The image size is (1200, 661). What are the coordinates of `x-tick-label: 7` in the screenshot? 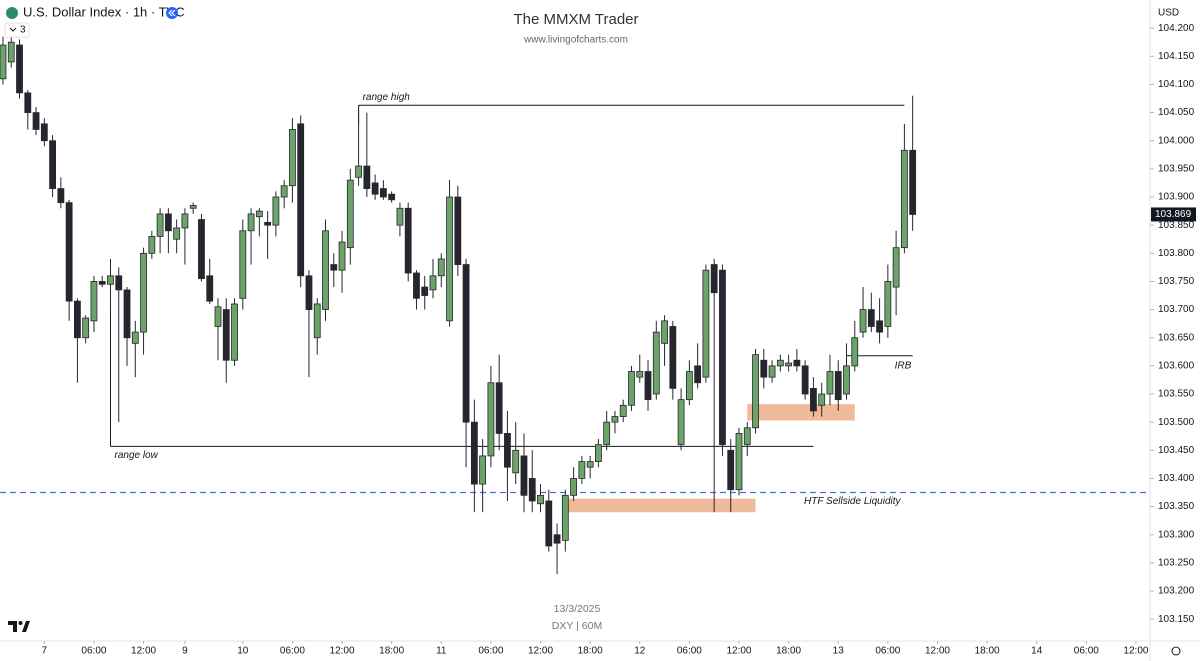 It's located at (45, 651).